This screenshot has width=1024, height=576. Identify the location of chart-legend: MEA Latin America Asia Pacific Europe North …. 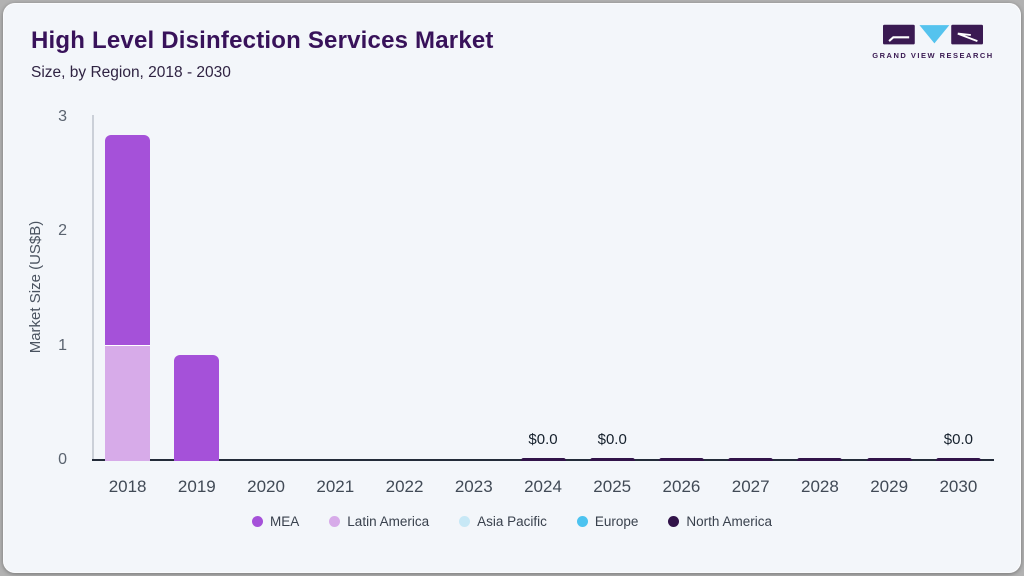
(512, 521).